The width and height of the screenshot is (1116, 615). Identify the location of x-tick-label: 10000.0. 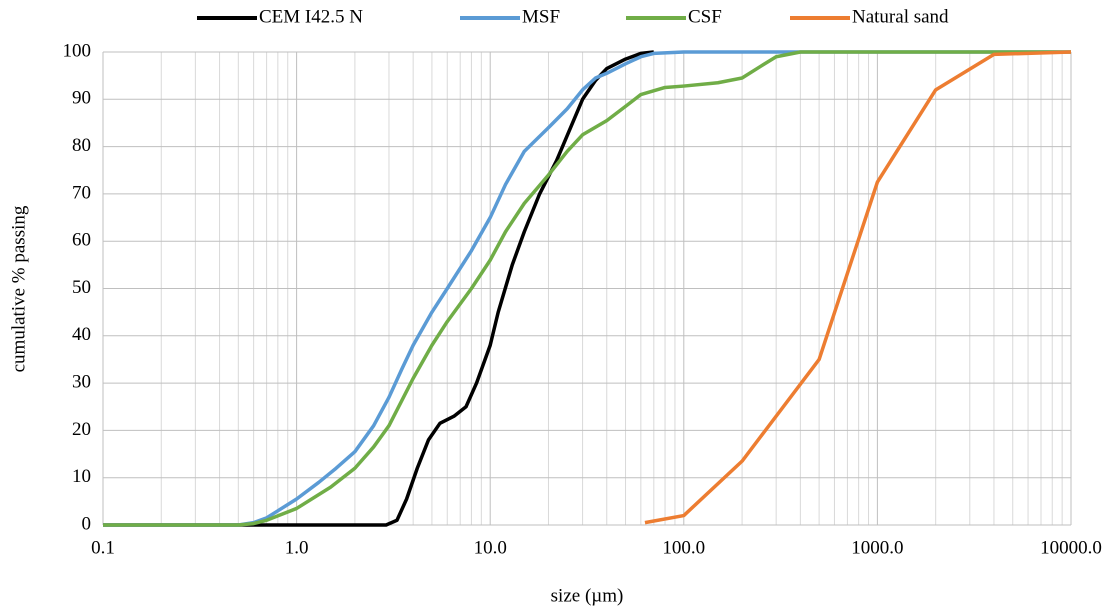
(1071, 547).